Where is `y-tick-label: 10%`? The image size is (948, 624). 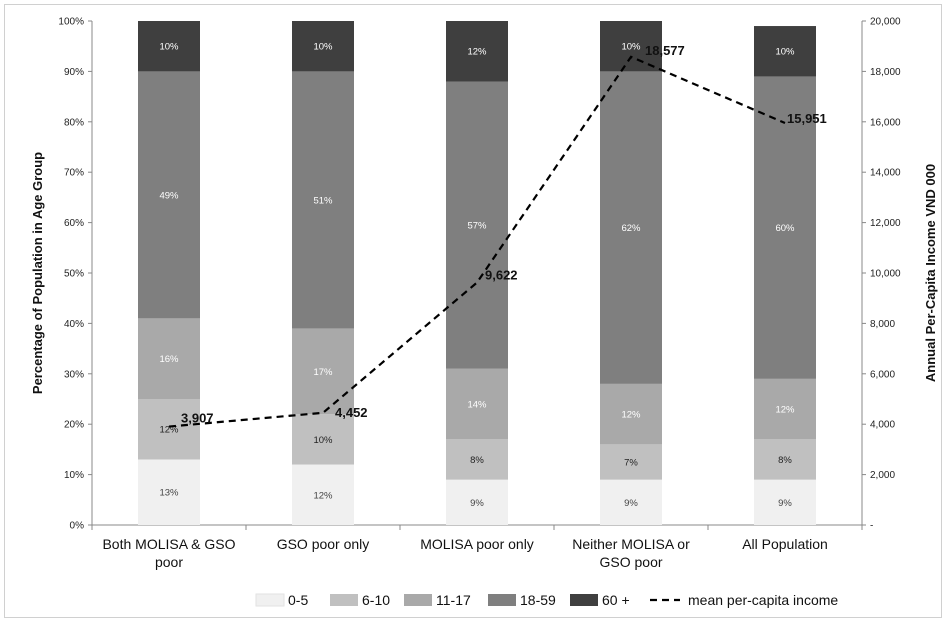
y-tick-label: 10% is located at coordinates (74, 475).